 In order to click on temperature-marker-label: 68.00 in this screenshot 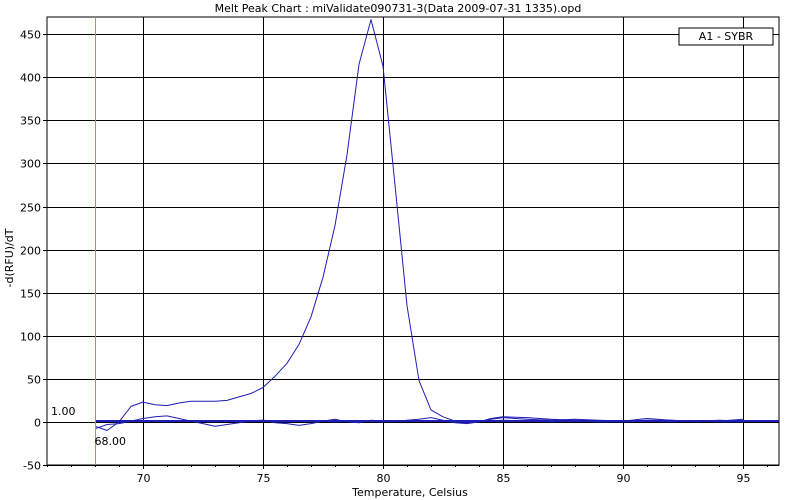, I will do `click(111, 441)`.